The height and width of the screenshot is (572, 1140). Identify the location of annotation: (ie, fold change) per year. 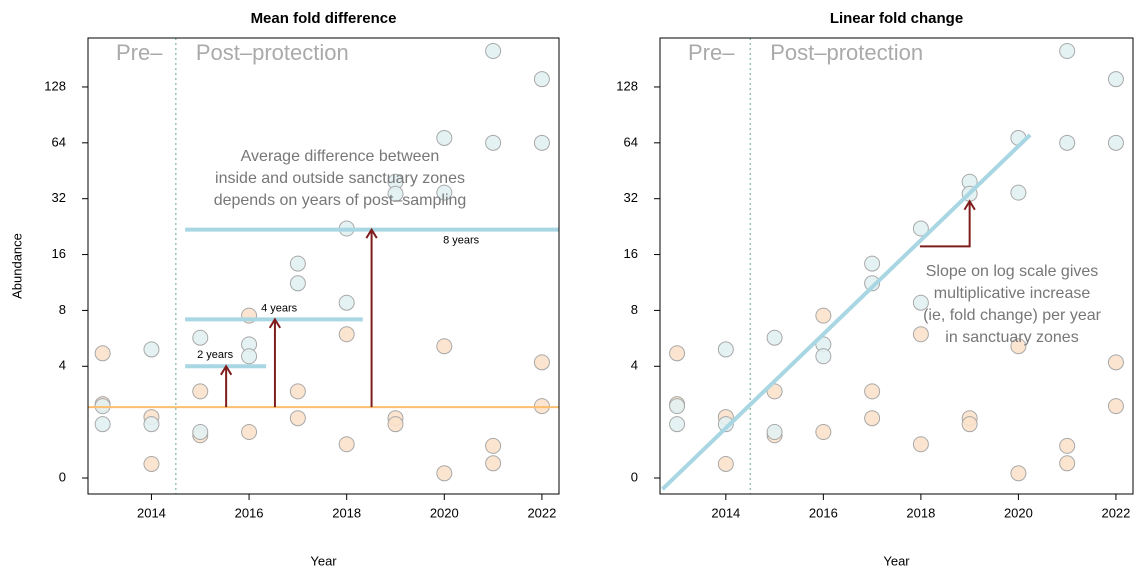
(1012, 315).